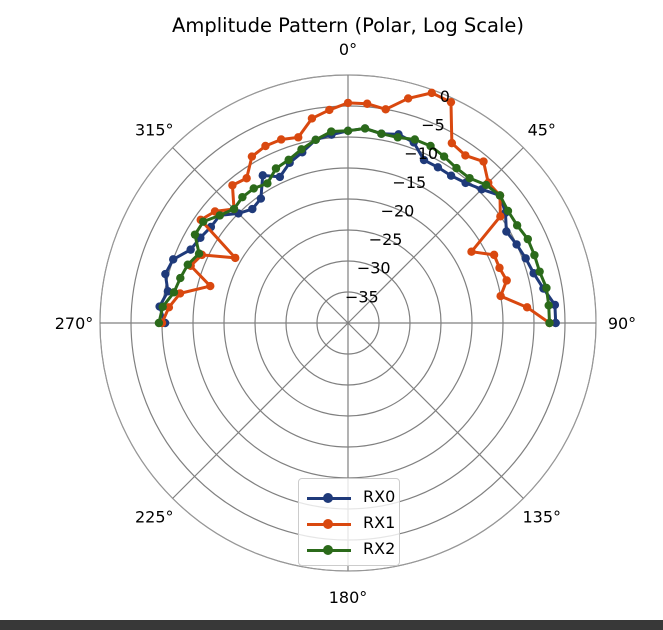  Describe the element at coordinates (349, 498) in the screenshot. I see `legend-item-rx0: RX0` at that location.